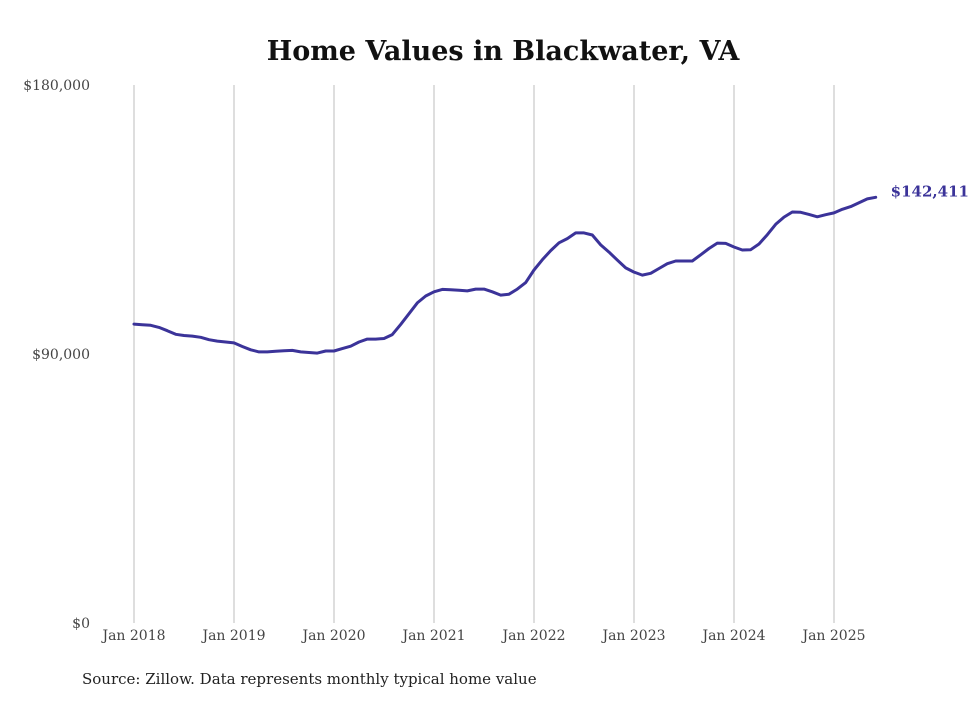 This screenshot has height=703, width=980. Describe the element at coordinates (832, 636) in the screenshot. I see `x-tick-label: Jan 2025` at that location.